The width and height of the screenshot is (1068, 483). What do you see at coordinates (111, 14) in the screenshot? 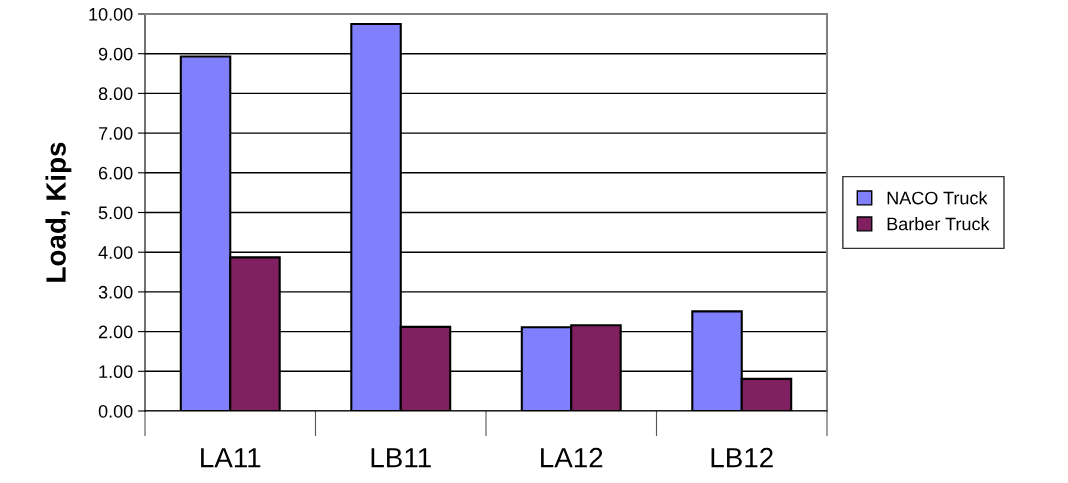
I see `y-tick-label: 10.00` at bounding box center [111, 14].